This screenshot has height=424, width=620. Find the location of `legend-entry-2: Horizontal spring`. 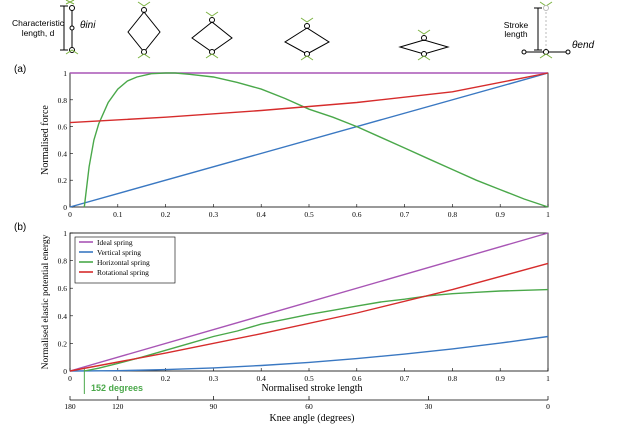

legend-entry-2: Horizontal spring is located at coordinates (123, 262).